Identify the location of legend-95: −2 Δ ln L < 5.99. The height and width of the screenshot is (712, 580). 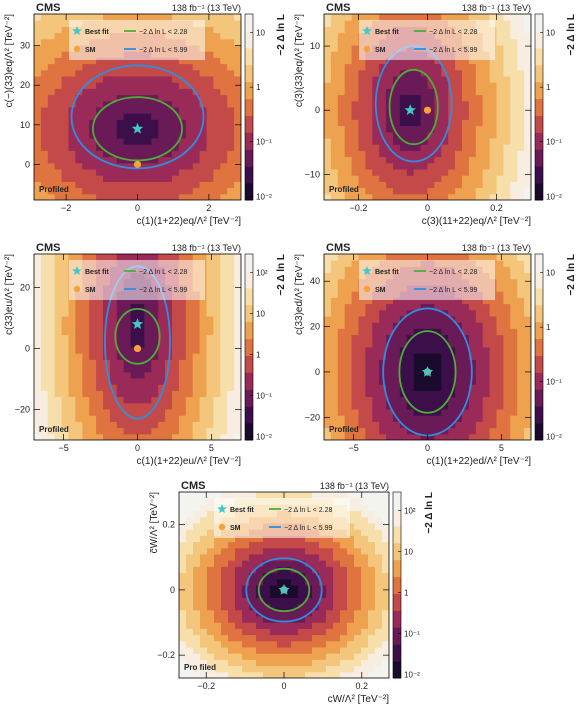
(163, 290).